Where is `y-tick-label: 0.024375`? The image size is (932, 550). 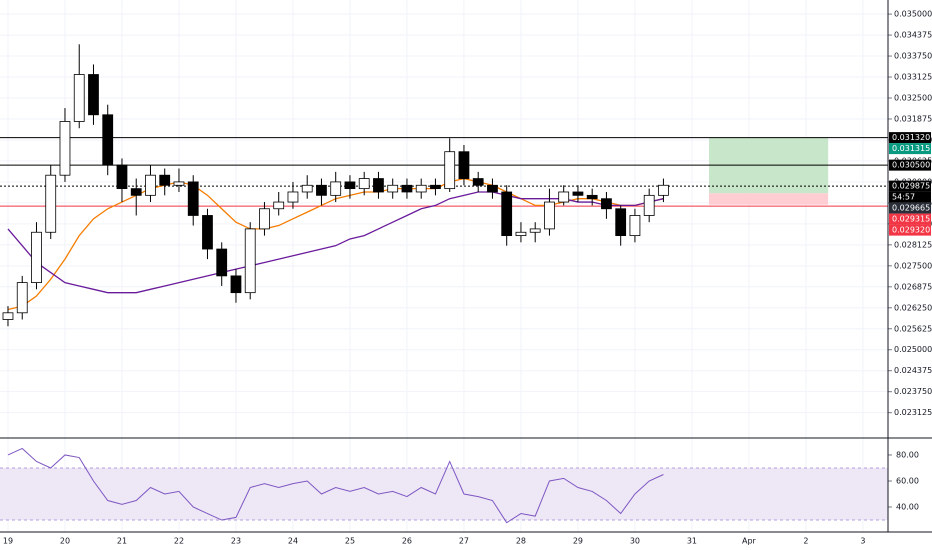
y-tick-label: 0.024375 is located at coordinates (913, 370).